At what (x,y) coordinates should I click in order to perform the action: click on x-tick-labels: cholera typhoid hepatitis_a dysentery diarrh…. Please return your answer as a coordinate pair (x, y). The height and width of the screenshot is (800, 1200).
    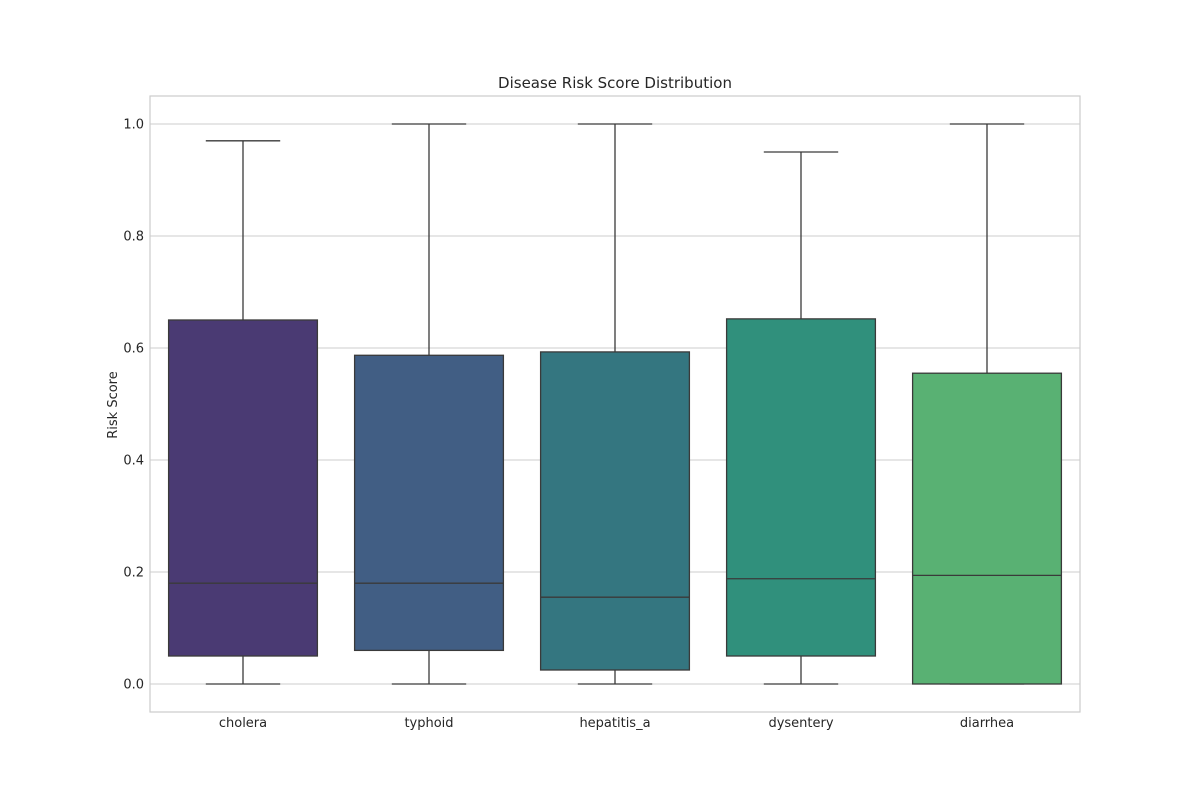
    Looking at the image, I should click on (616, 723).